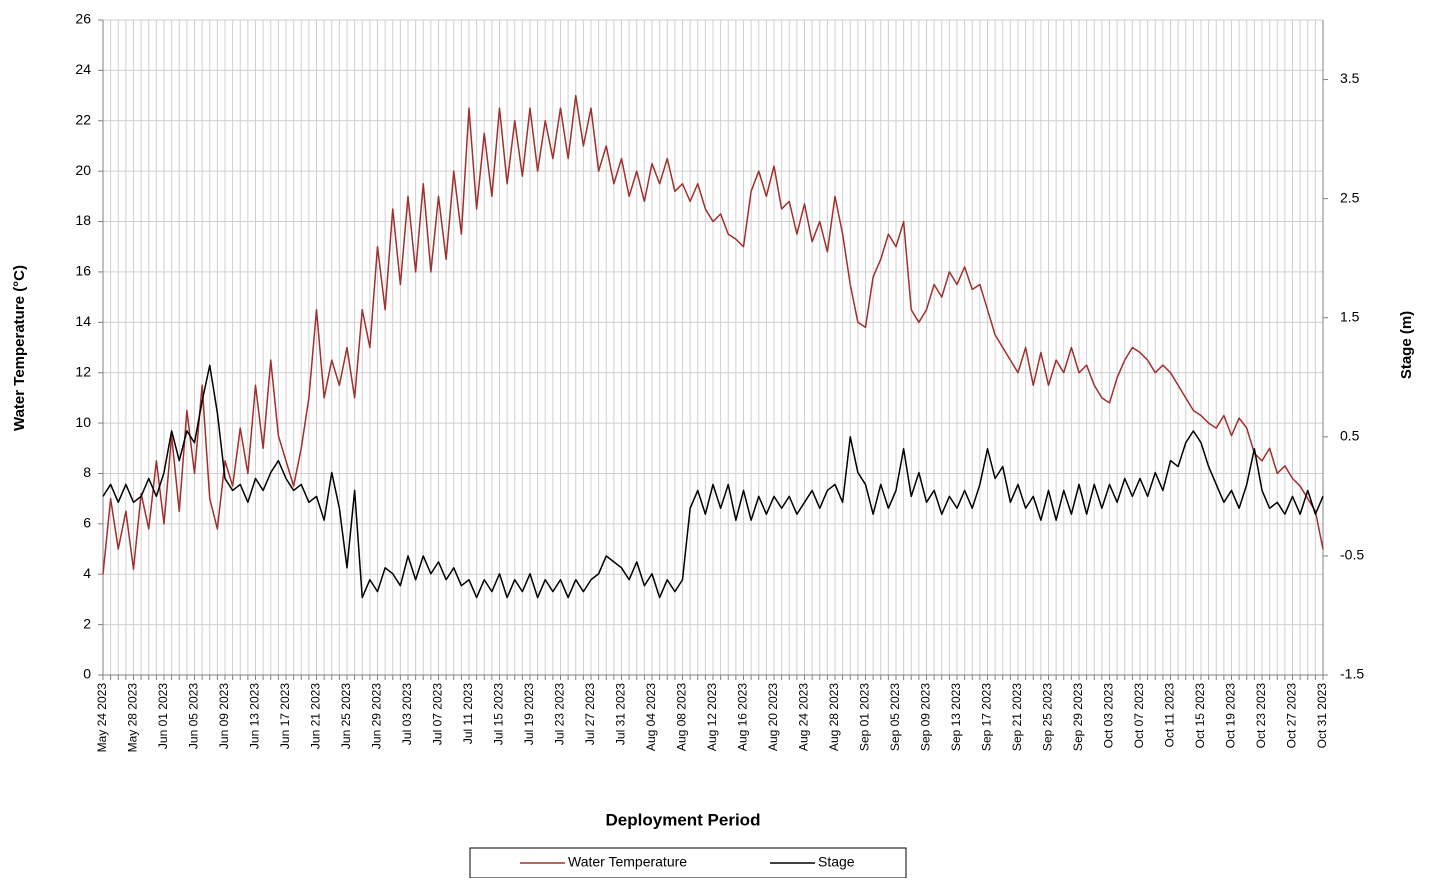 The width and height of the screenshot is (1431, 883). Describe the element at coordinates (83, 19) in the screenshot. I see `y-tick-label: 26` at that location.